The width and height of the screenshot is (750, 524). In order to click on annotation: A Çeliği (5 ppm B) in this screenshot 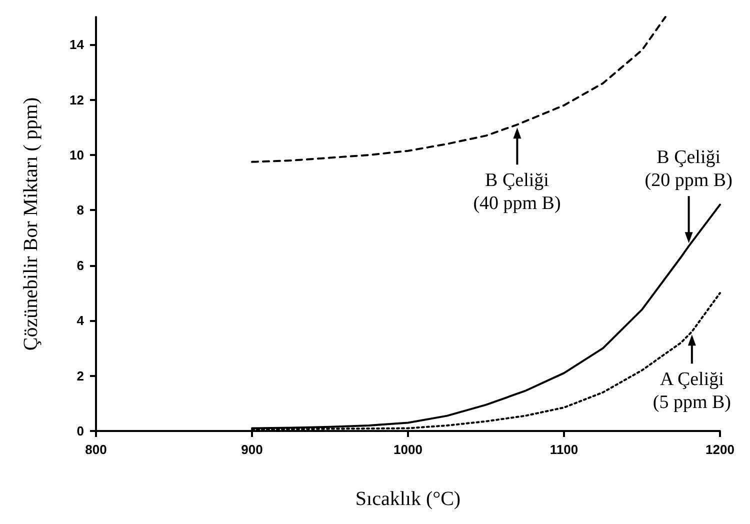, I will do `click(692, 391)`.